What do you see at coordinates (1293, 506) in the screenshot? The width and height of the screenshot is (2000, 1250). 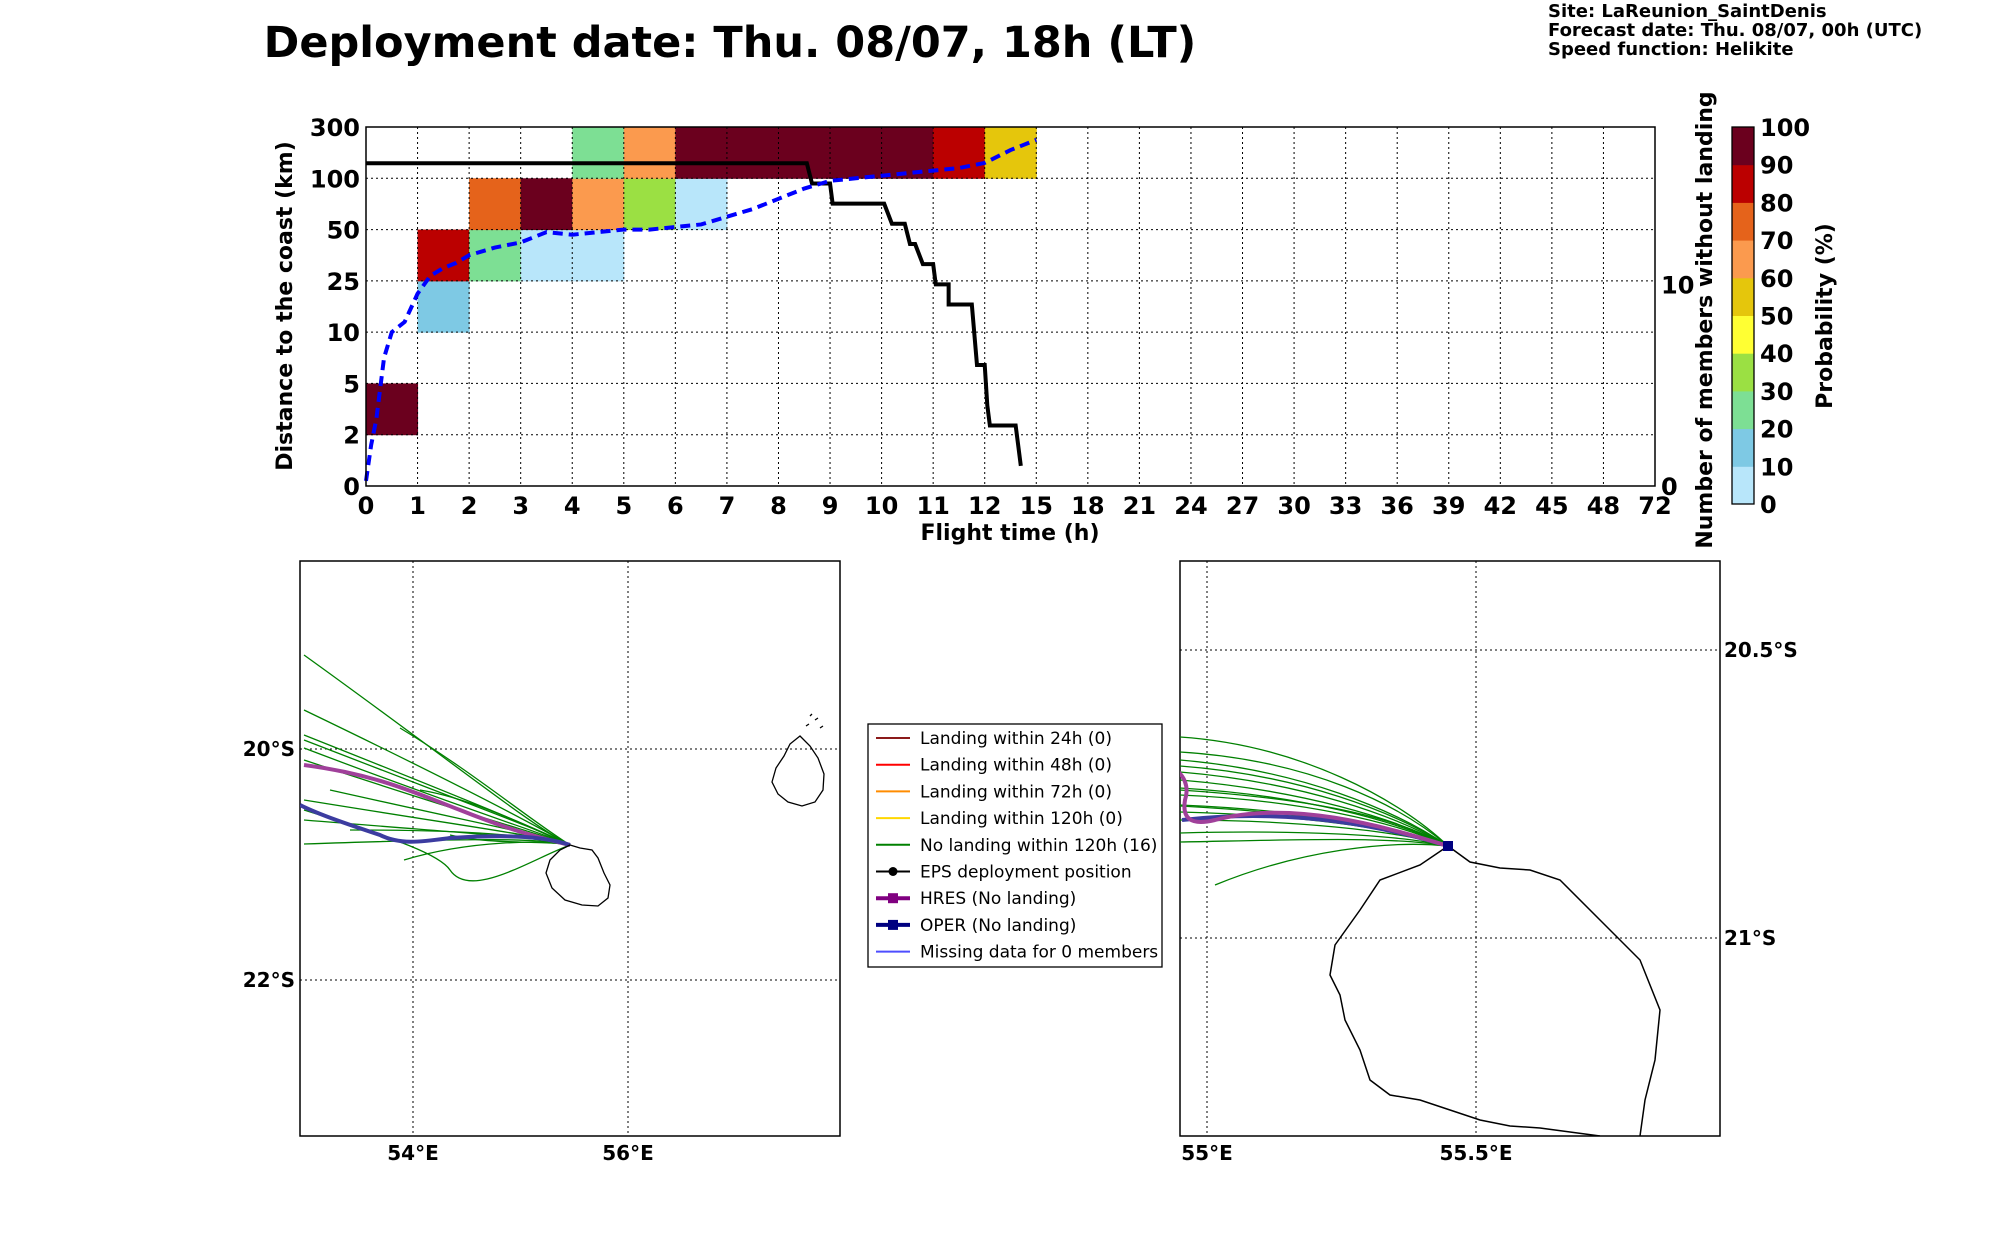 I see `x-tick-label: 30` at bounding box center [1293, 506].